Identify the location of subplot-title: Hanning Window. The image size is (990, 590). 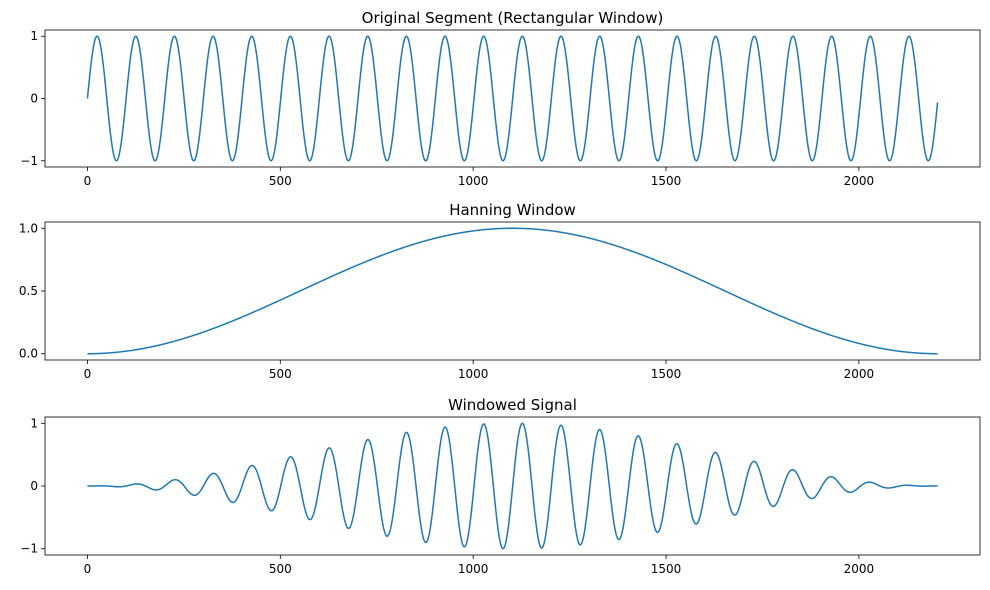
(512, 210).